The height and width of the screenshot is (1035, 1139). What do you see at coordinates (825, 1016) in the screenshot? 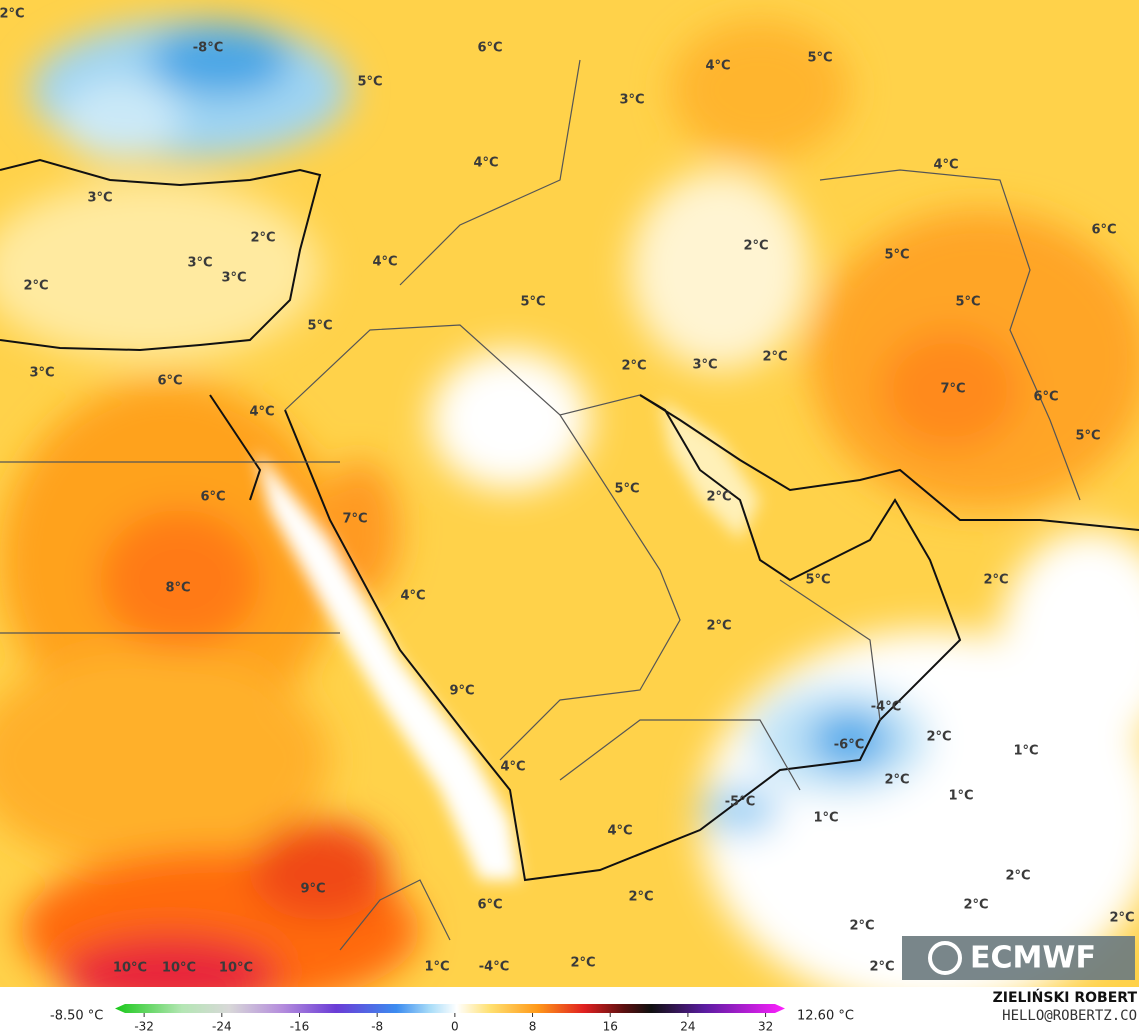
I see `colorbar-max-label: 12.60 °C` at bounding box center [825, 1016].